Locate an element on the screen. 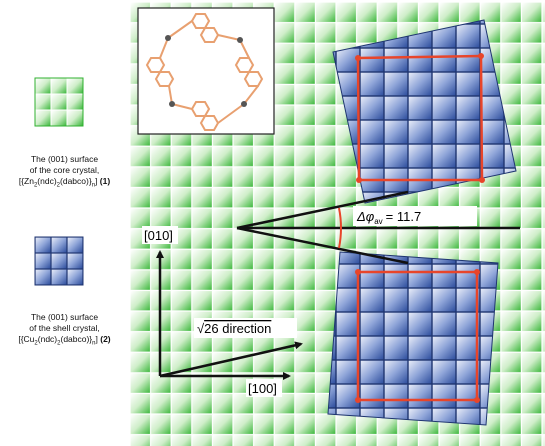  angle-value: = 11.7 is located at coordinates (404, 216).